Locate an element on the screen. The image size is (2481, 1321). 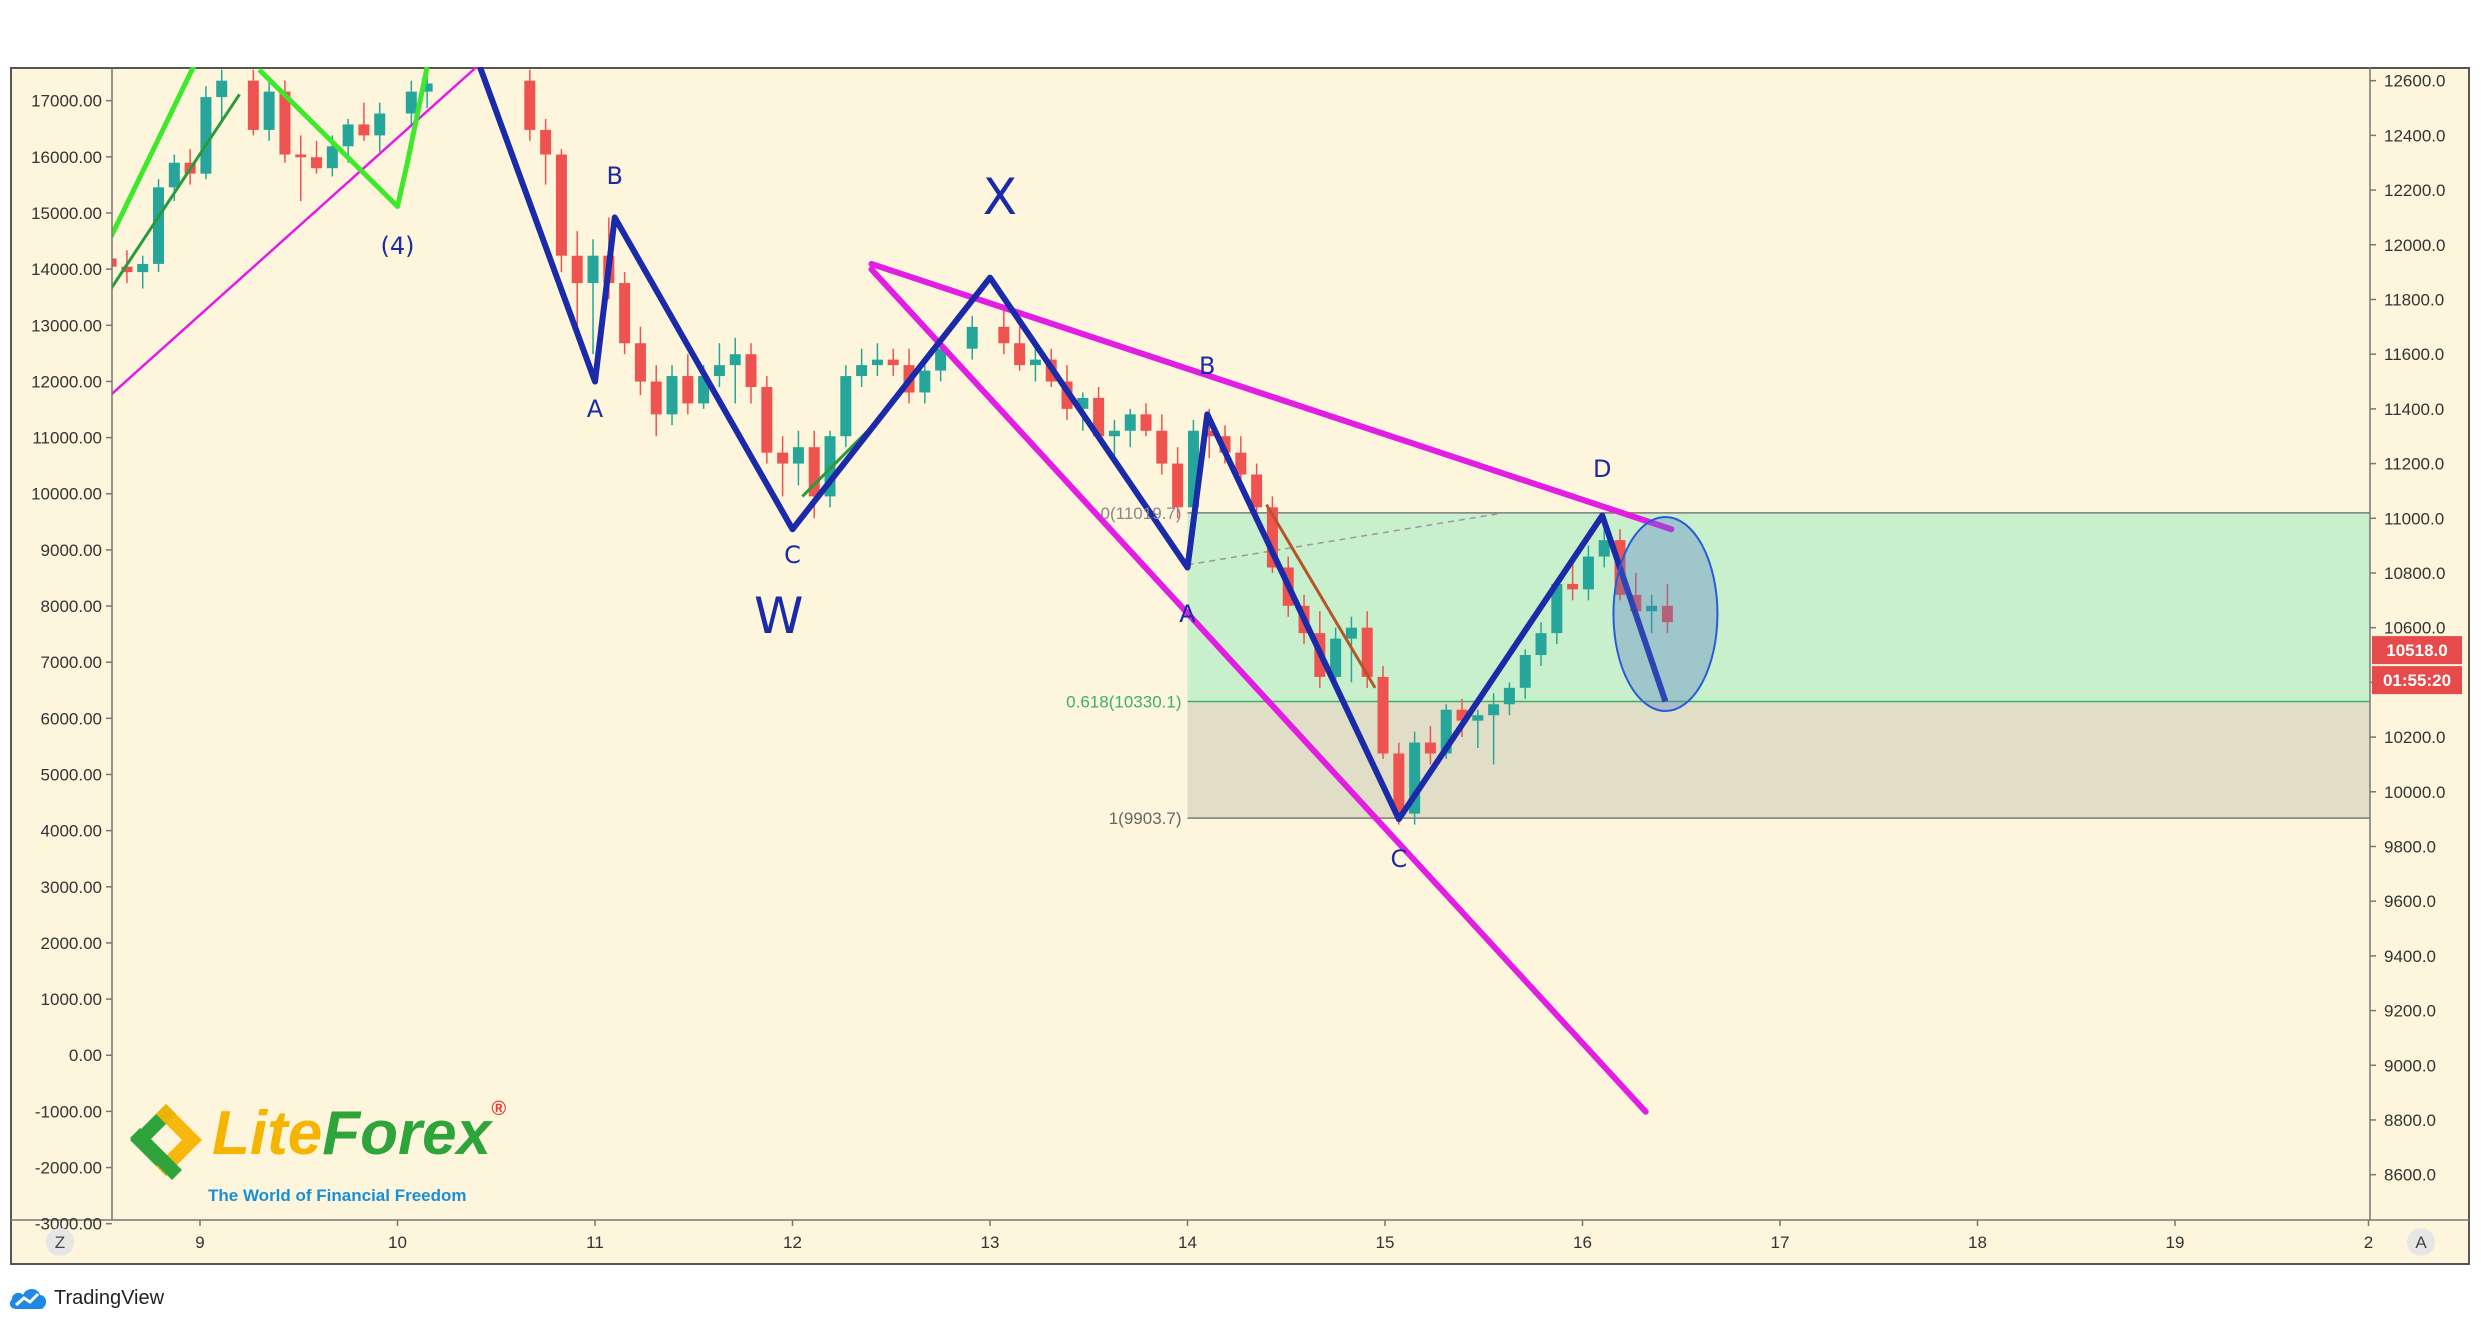
impulse-inner-line is located at coordinates (176, 191).